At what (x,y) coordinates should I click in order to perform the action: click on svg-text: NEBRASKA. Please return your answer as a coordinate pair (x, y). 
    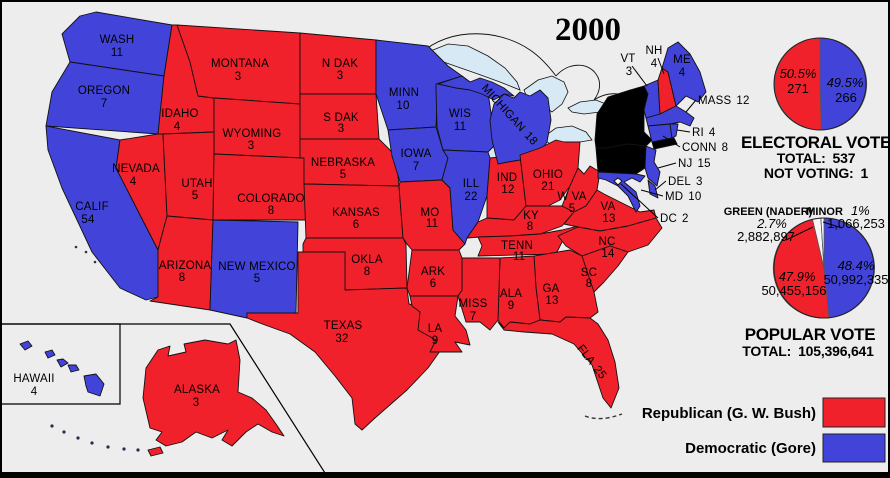
    Looking at the image, I should click on (343, 163).